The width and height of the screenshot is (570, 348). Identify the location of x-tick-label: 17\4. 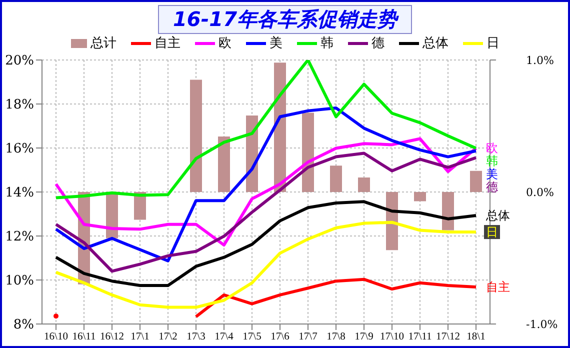
(224, 336).